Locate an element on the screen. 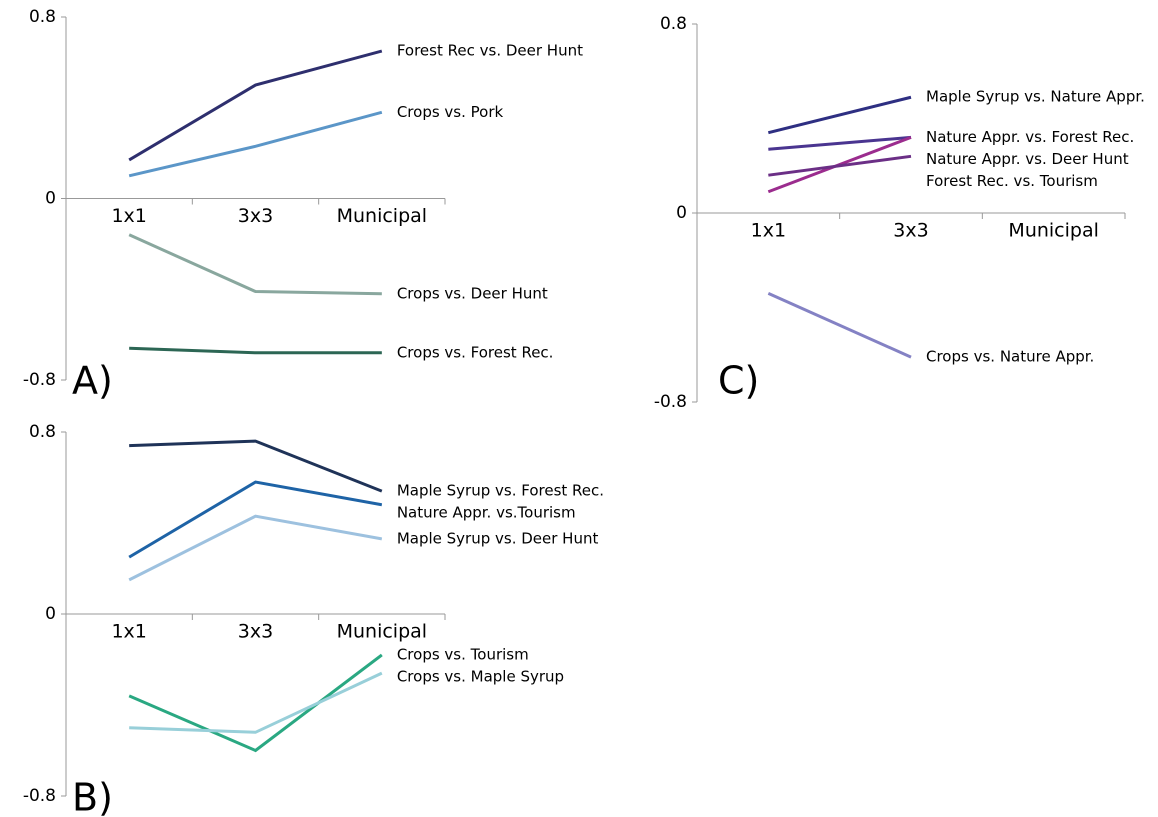 Image resolution: width=1158 pixels, height=817 pixels. series-label: Crops vs. Pork is located at coordinates (450, 112).